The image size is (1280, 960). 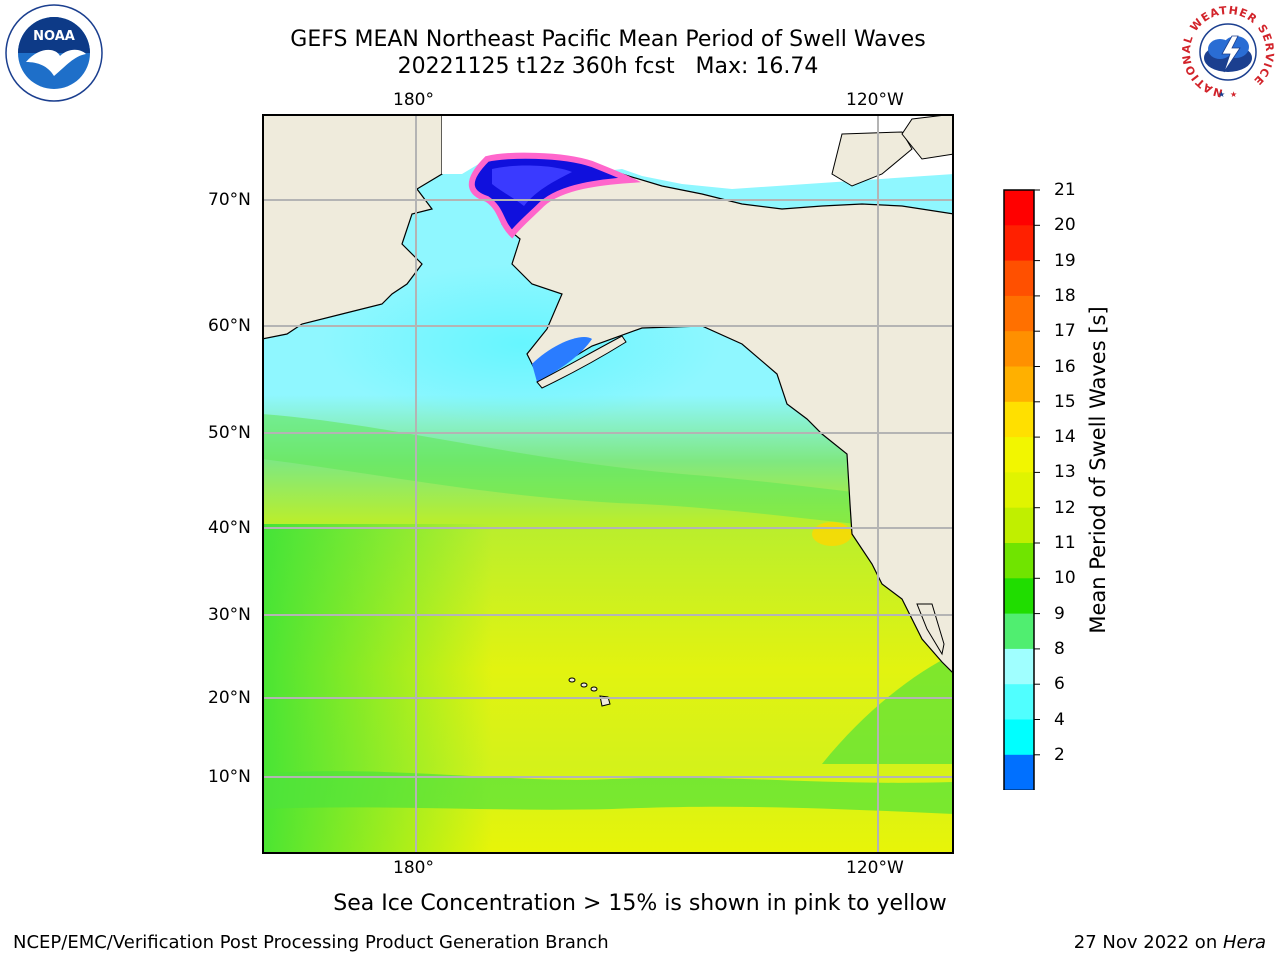 I want to click on swell-max-spot, so click(x=832, y=534).